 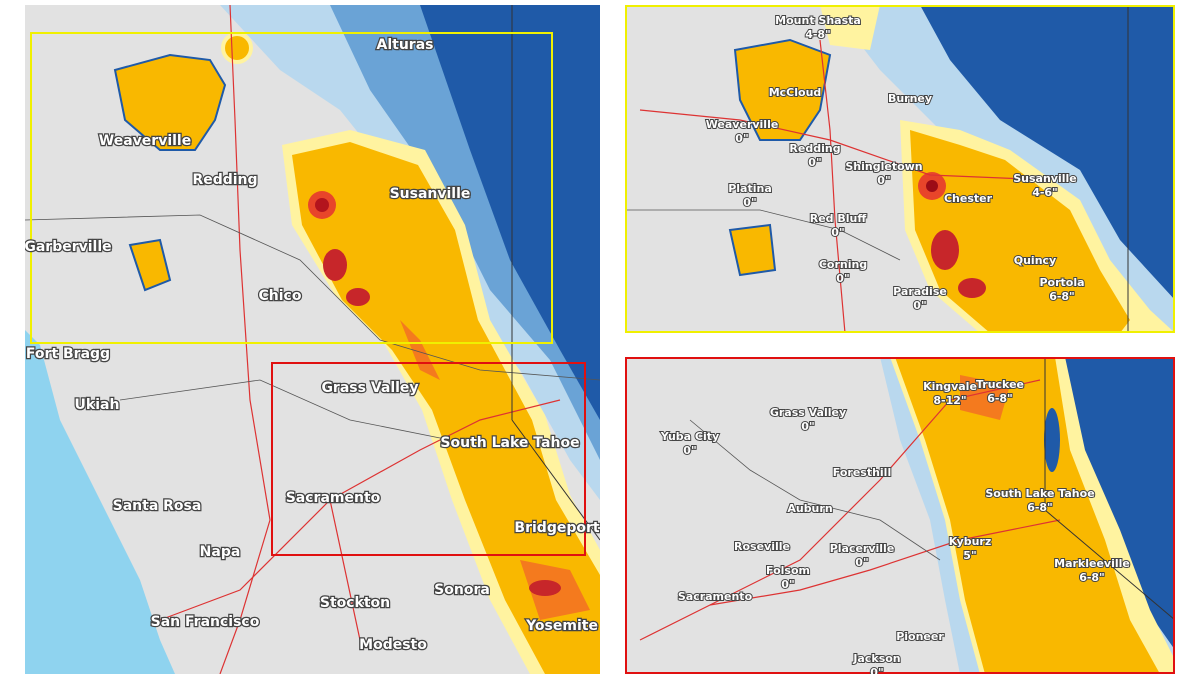 I want to click on city-label: Napa, so click(x=220, y=552).